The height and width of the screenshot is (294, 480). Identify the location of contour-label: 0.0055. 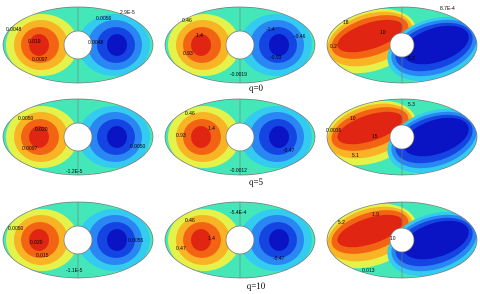
(136, 241).